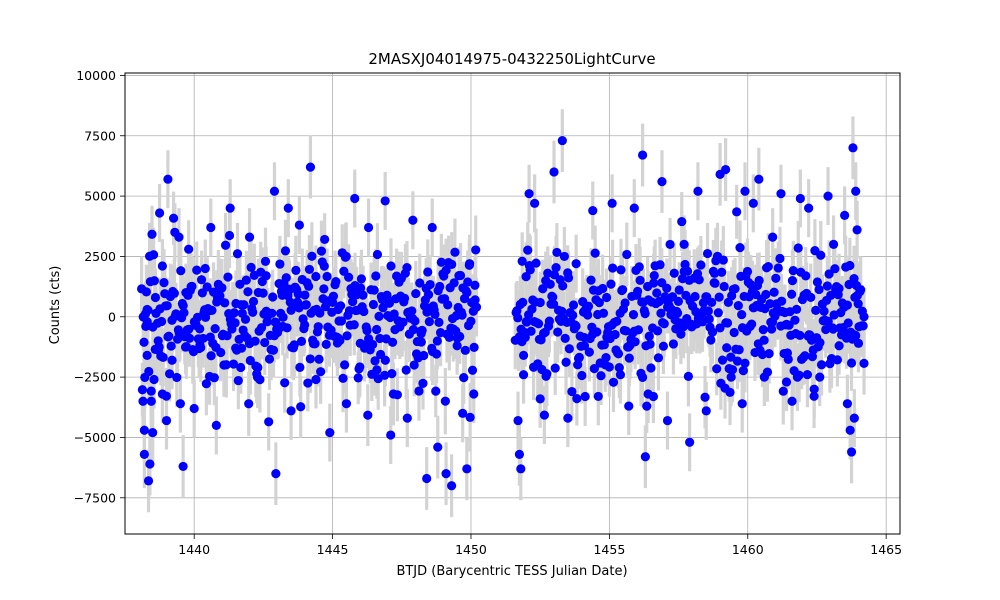 This screenshot has height=600, width=1000. What do you see at coordinates (95, 497) in the screenshot?
I see `y-tick-label: −7500` at bounding box center [95, 497].